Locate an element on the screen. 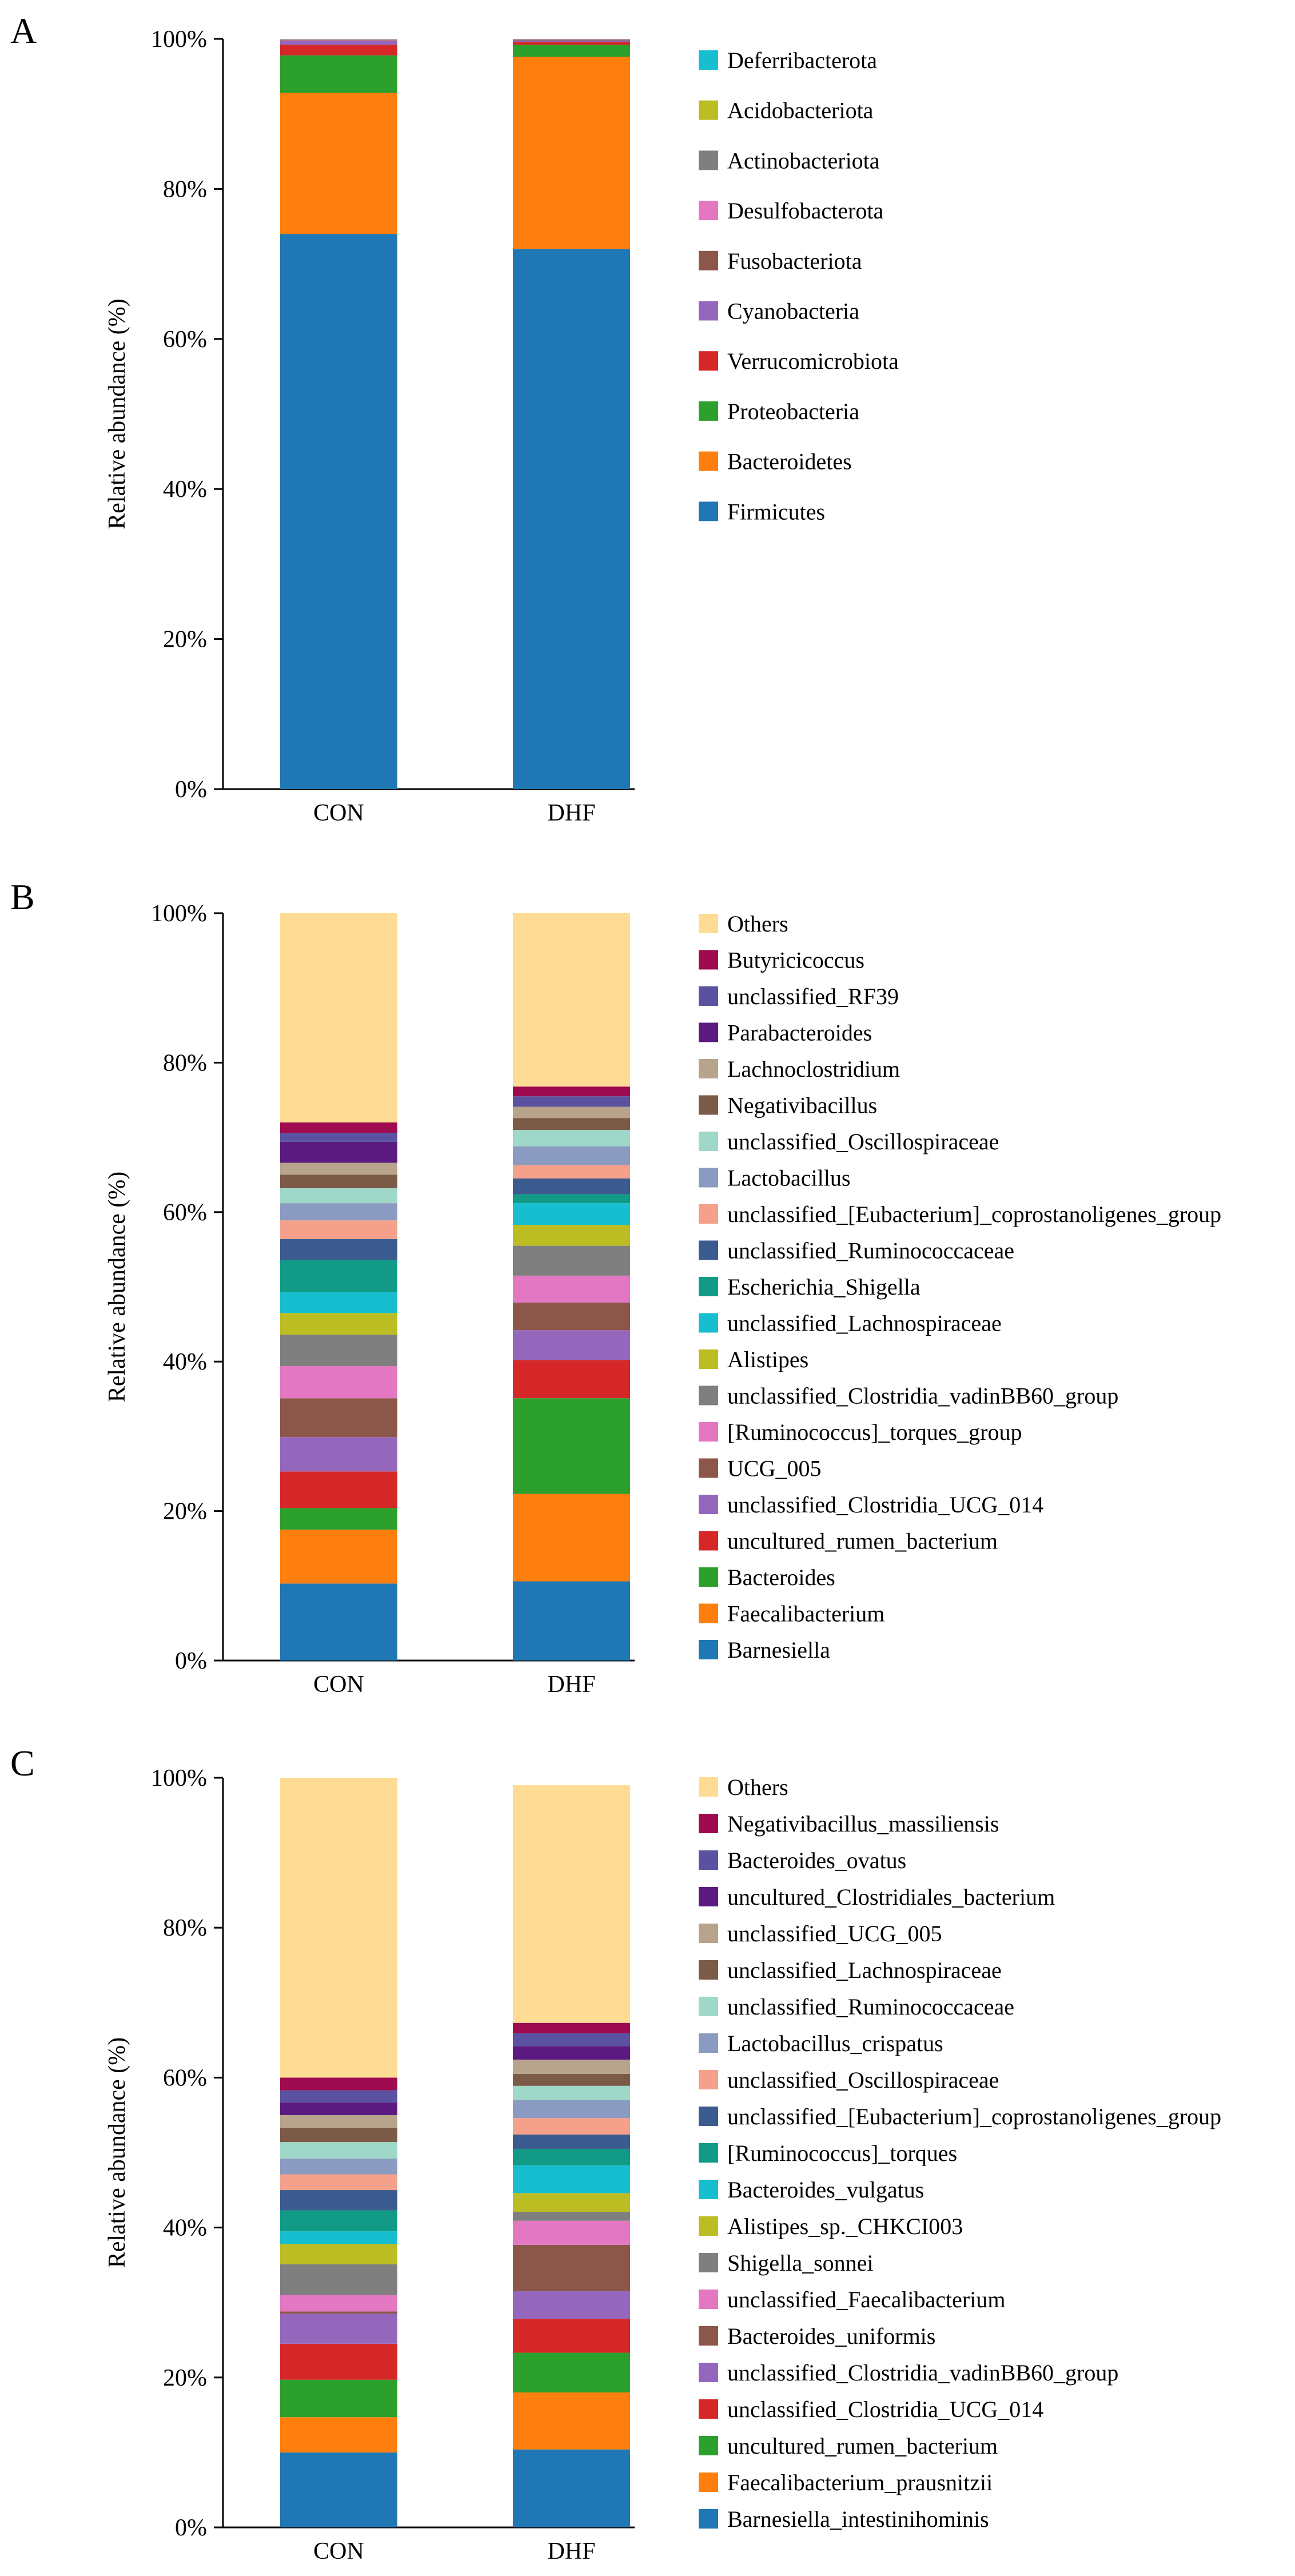  bar-segment--ruminococcus-torques-group is located at coordinates (572, 1289).